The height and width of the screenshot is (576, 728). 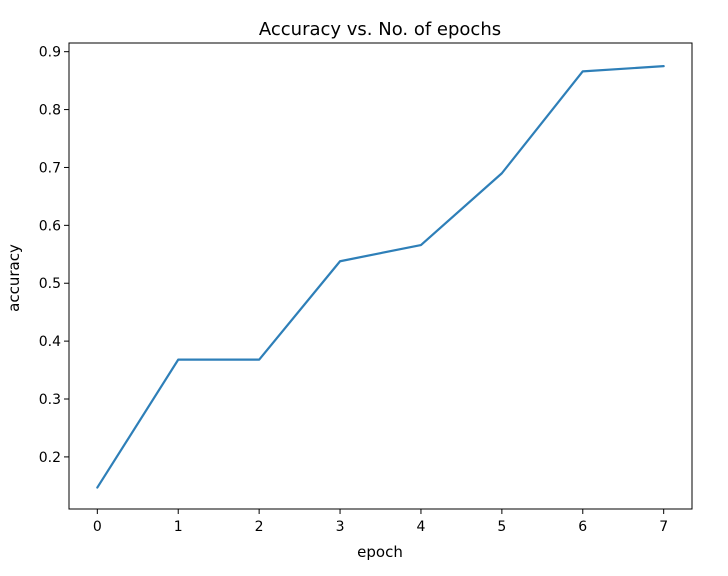 What do you see at coordinates (663, 527) in the screenshot?
I see `x-tick-label: 7` at bounding box center [663, 527].